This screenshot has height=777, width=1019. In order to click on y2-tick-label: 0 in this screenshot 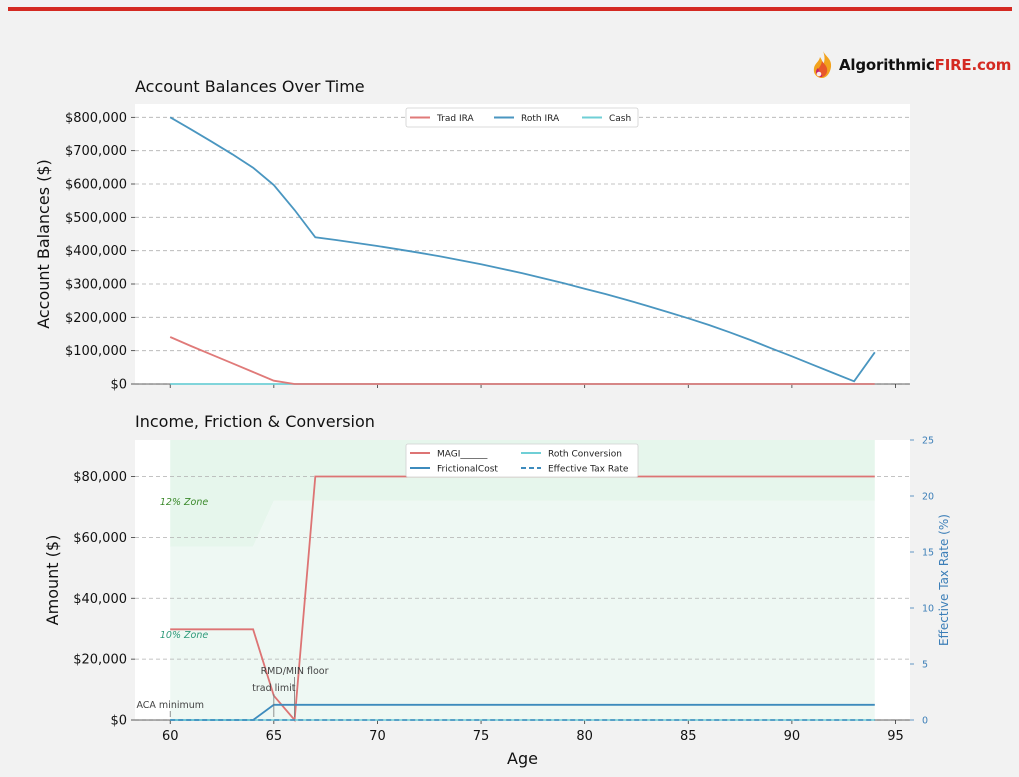, I will do `click(925, 721)`.